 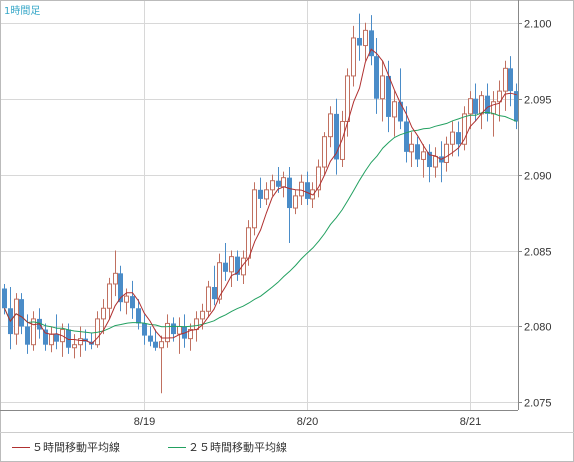 I want to click on y-axis-ticks: 2.100 2.095 2.090 2.085 2.080 2.075, so click(x=535, y=214).